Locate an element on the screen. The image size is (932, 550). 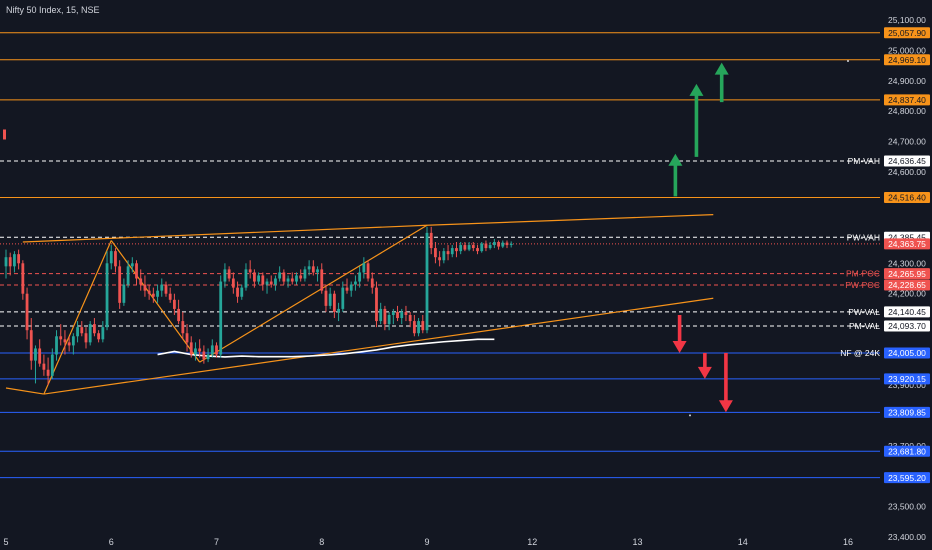
level-name: PW-VAL is located at coordinates (864, 312).